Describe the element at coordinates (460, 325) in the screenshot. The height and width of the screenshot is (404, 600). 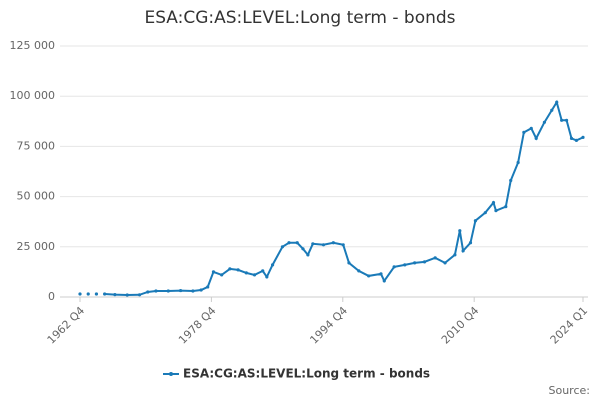
I see `x-tick-label: 2010 Q4` at that location.